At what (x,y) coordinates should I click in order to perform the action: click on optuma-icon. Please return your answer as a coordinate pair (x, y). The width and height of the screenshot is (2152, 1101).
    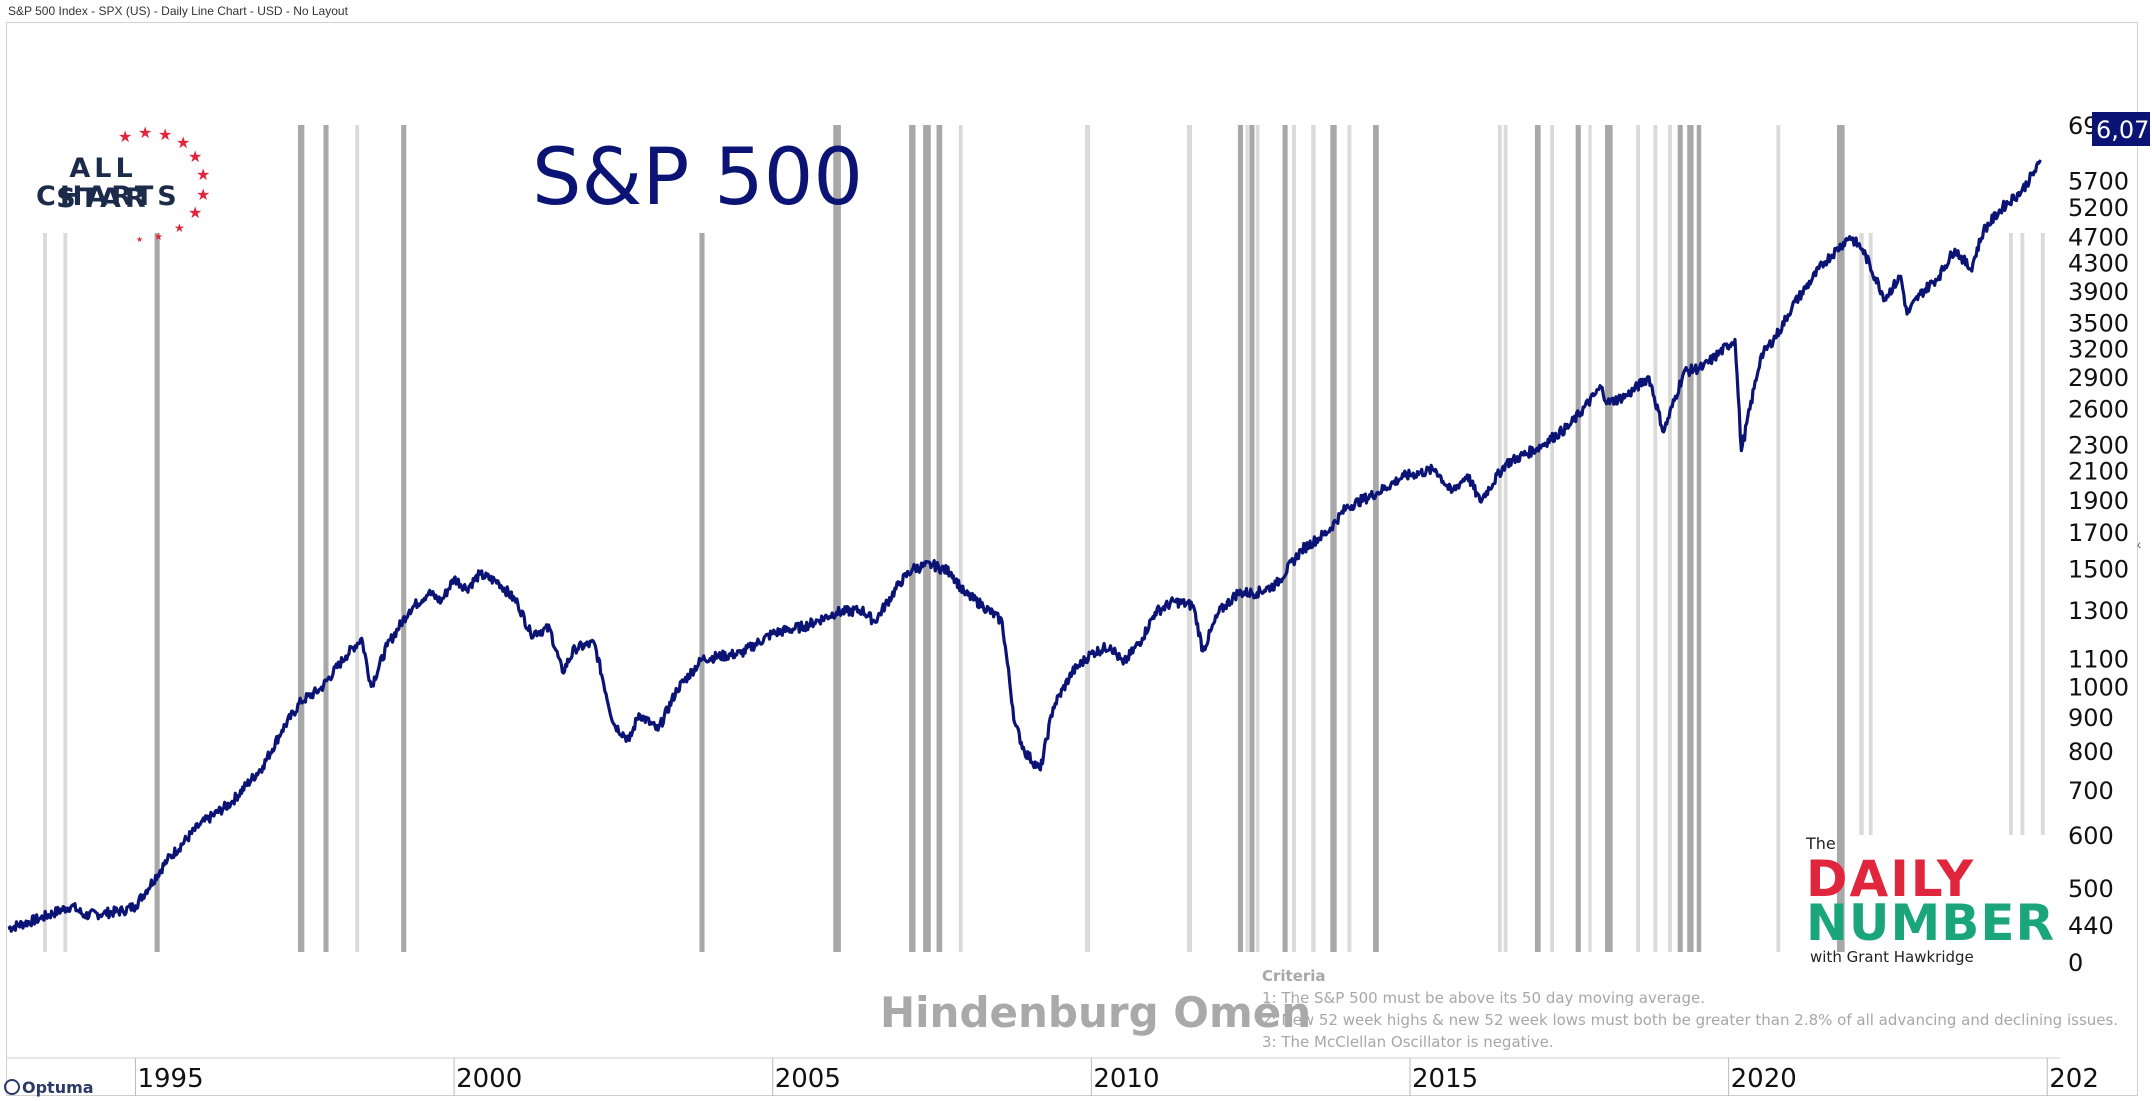
    Looking at the image, I should click on (12, 1087).